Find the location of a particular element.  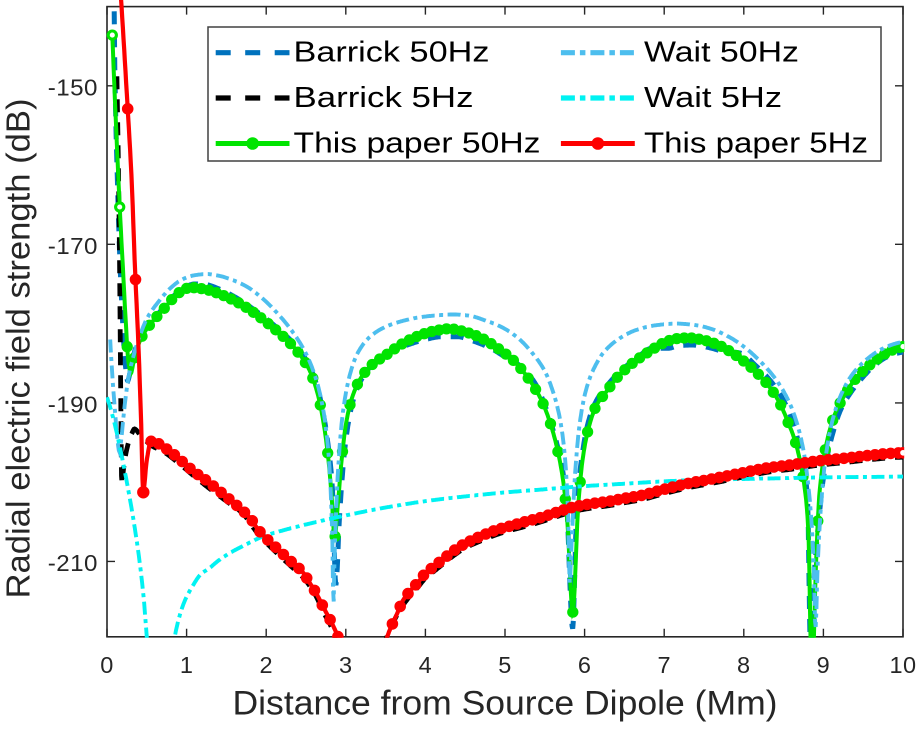

svg-text: Wait 50Hz is located at coordinates (721, 53).